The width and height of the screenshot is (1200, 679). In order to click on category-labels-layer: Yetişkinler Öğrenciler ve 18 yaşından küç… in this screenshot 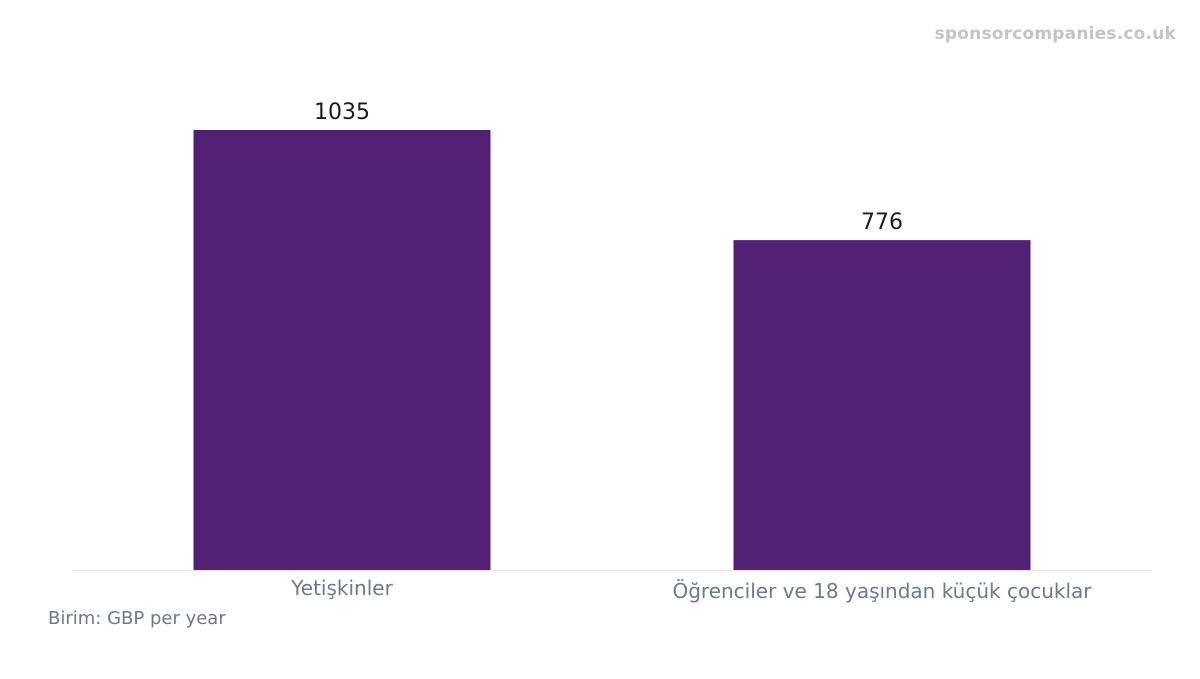, I will do `click(691, 589)`.